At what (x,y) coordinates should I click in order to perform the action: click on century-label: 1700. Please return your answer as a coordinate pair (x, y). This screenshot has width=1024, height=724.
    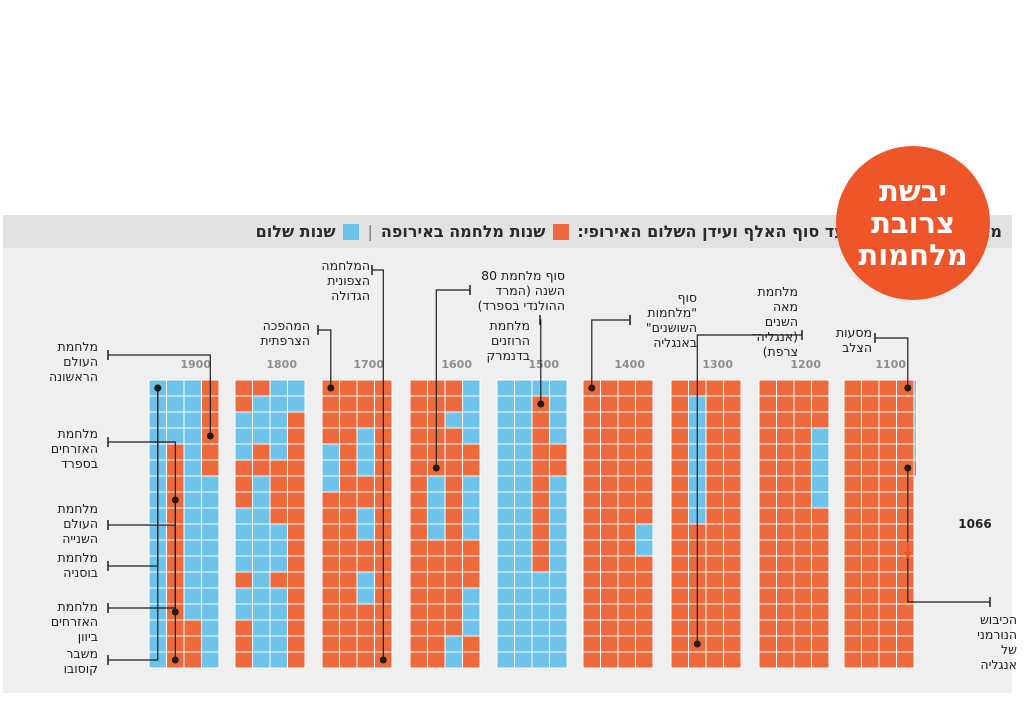
    Looking at the image, I should click on (368, 364).